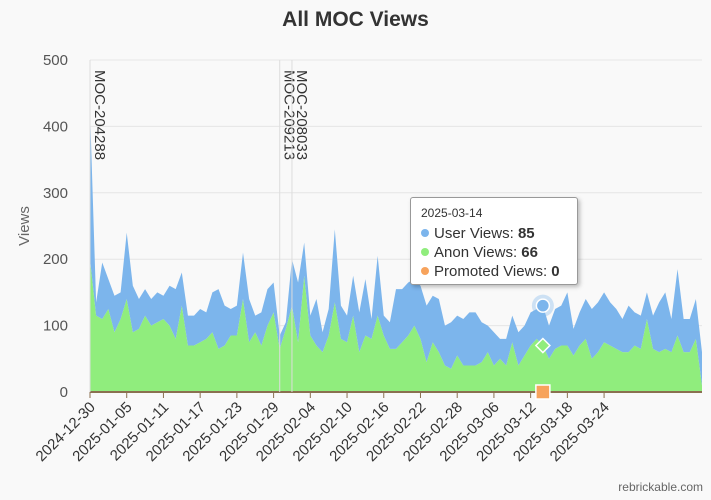 The width and height of the screenshot is (711, 500). What do you see at coordinates (488, 271) in the screenshot?
I see `tooltip-promoted-label: Promoted Views` at bounding box center [488, 271].